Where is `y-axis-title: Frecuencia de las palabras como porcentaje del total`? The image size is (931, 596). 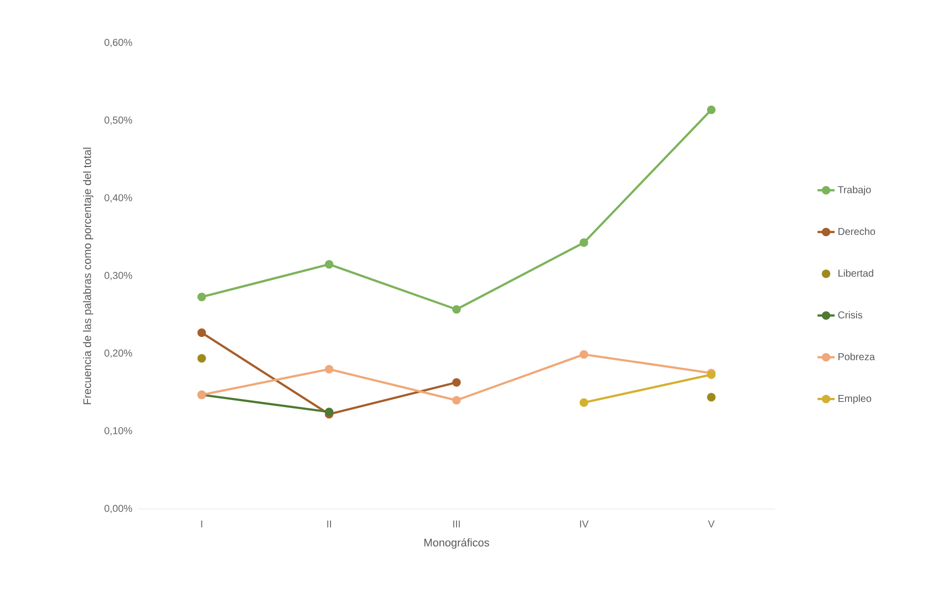 y-axis-title: Frecuencia de las palabras como porcentaje del total is located at coordinates (88, 276).